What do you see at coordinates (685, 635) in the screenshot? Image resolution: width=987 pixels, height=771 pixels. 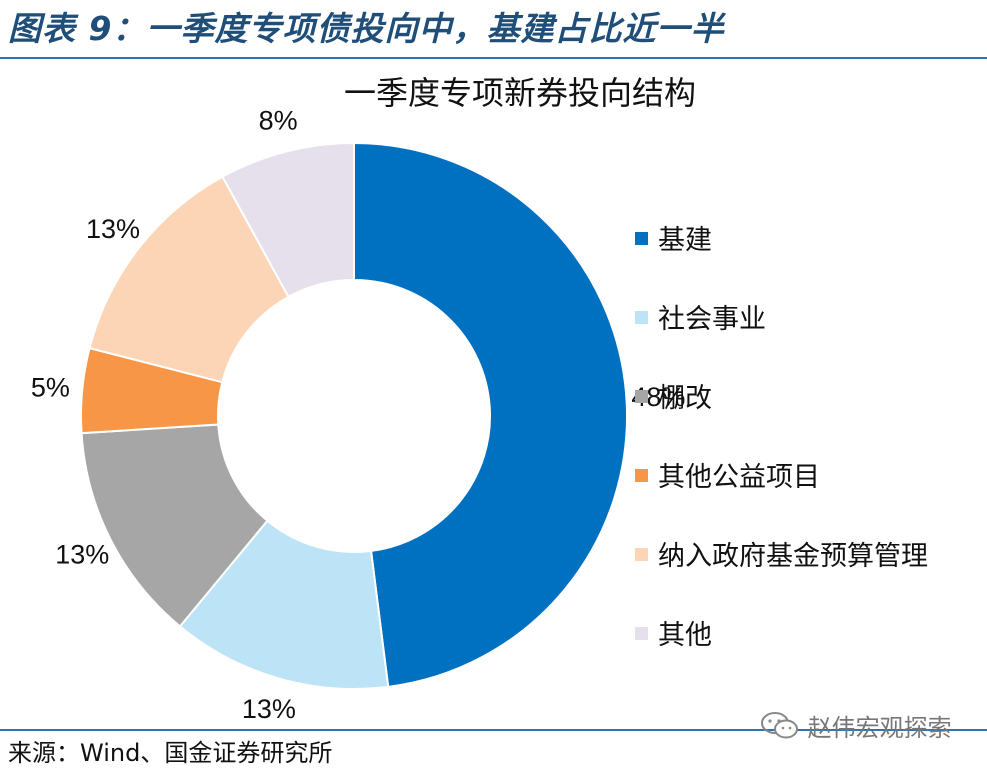 I see `legend-label-5: 其他` at bounding box center [685, 635].